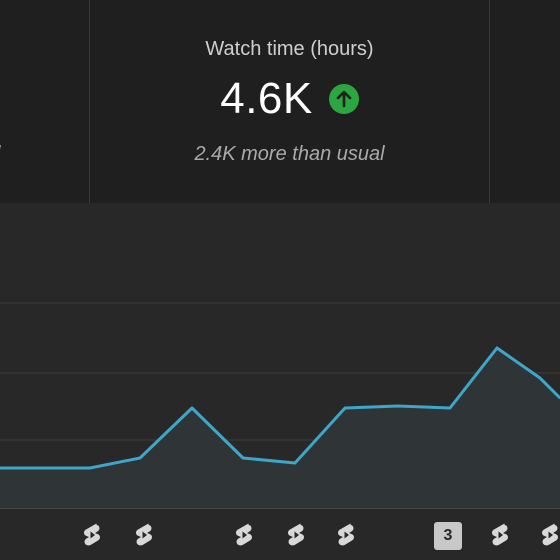 The height and width of the screenshot is (560, 560). I want to click on metric-comparison: 2.4K more than usual, so click(289, 154).